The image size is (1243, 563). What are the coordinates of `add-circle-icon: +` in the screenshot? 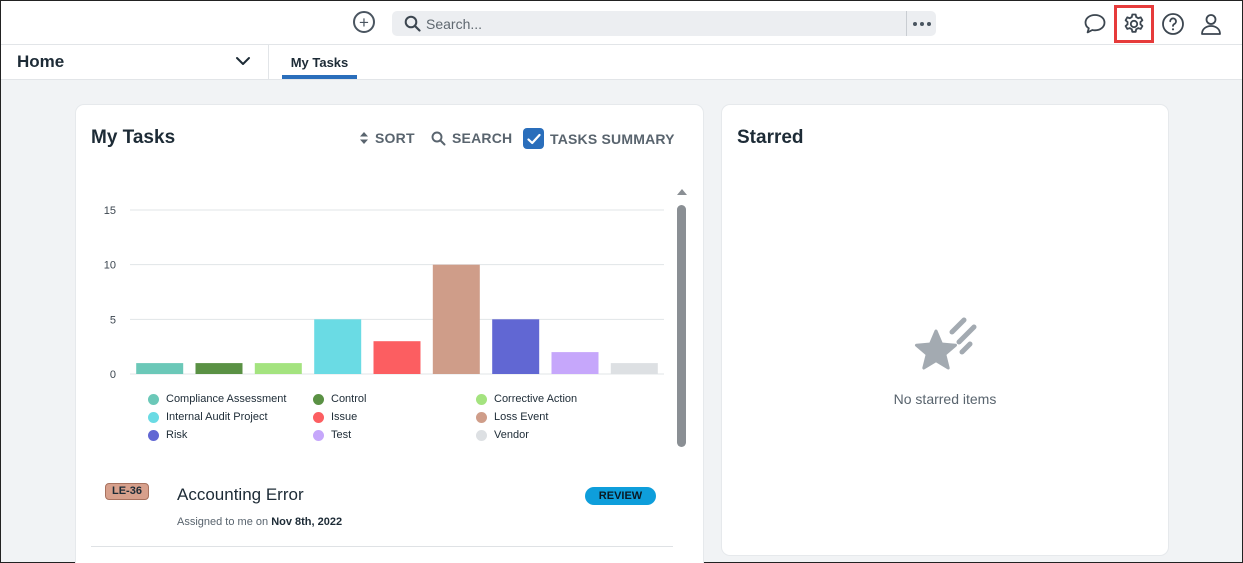 It's located at (364, 22).